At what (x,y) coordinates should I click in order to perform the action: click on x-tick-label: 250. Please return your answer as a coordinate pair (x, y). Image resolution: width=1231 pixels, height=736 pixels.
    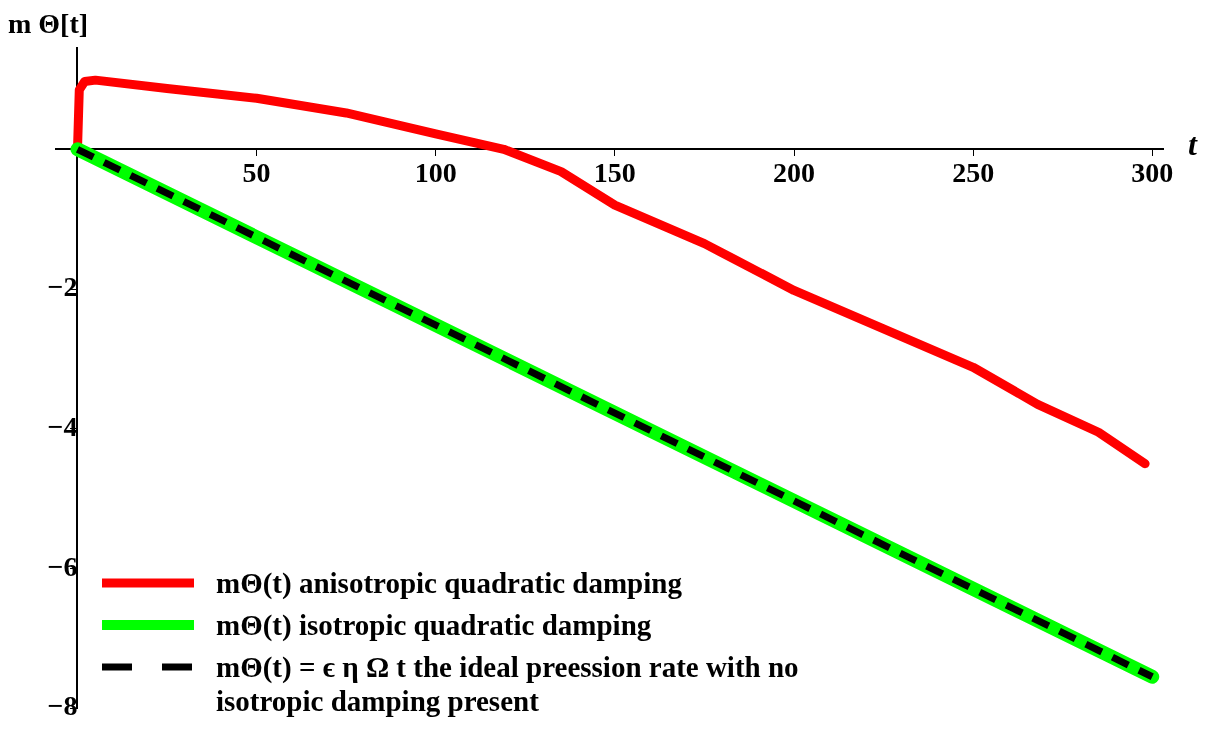
    Looking at the image, I should click on (973, 173).